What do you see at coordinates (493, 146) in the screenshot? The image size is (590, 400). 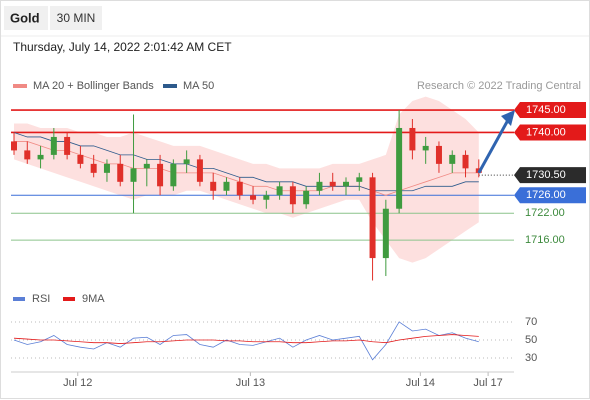 I see `forecast-arrow` at bounding box center [493, 146].